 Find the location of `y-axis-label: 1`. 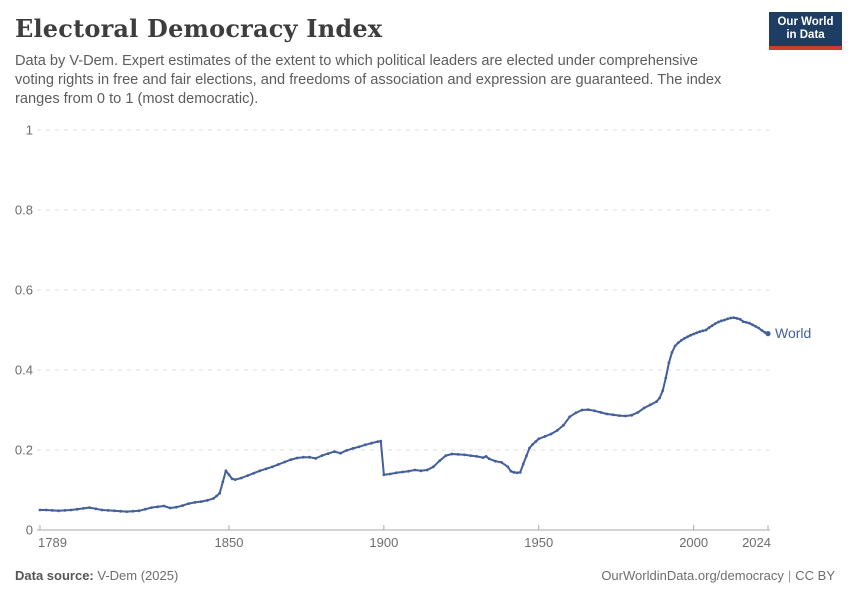

y-axis-label: 1 is located at coordinates (29, 130).